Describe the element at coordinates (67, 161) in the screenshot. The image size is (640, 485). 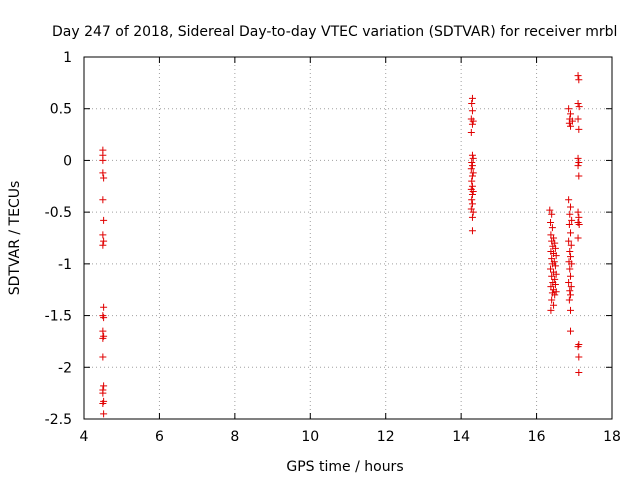
I see `y-tick-label: 0` at that location.